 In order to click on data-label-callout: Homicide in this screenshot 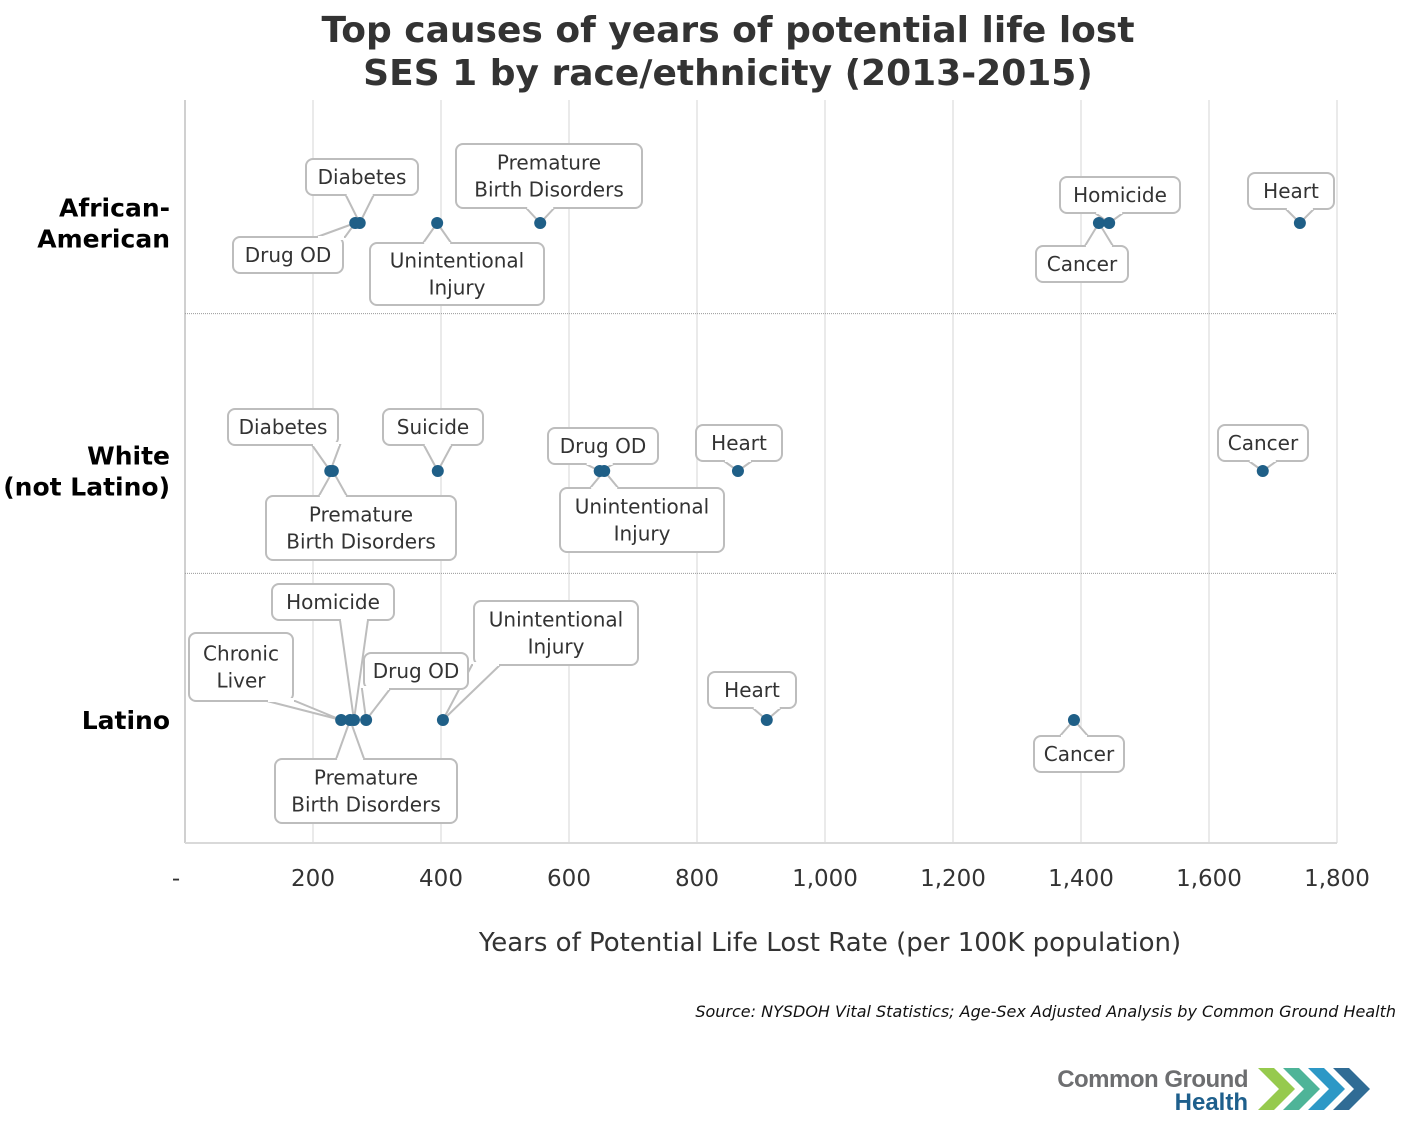, I will do `click(333, 602)`.